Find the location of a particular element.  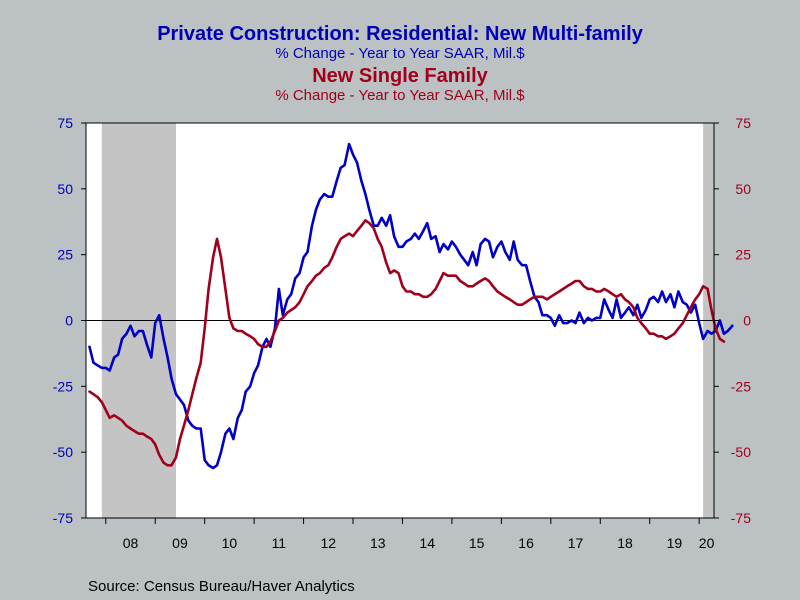

x-tick-label: 10 is located at coordinates (230, 543).